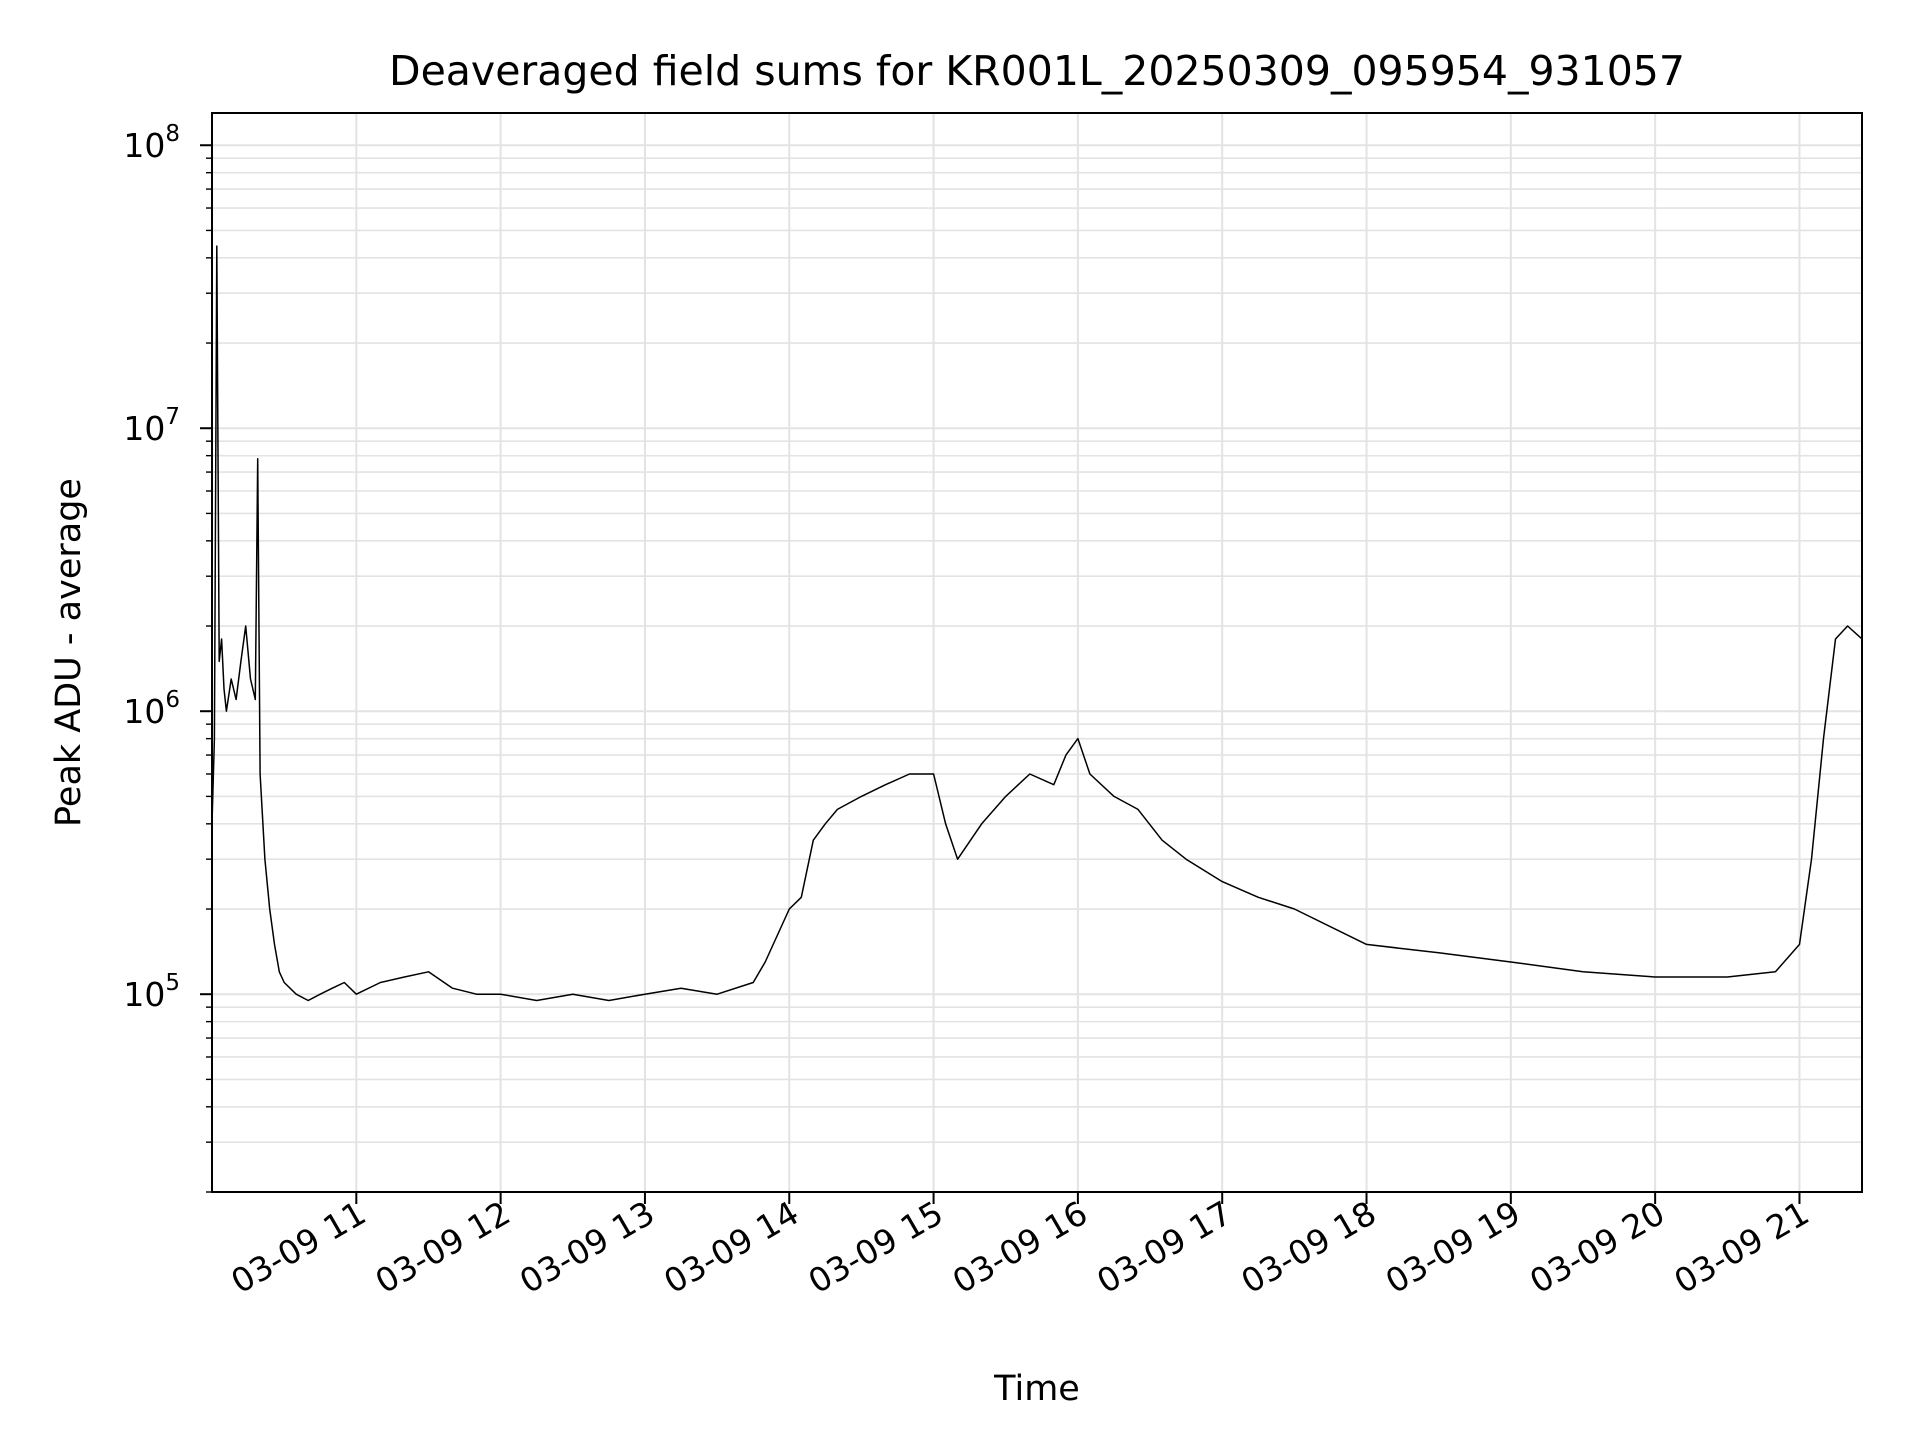 Image resolution: width=1920 pixels, height=1440 pixels. I want to click on y-axis: 10⁵ 10⁶ 10⁷ 10⁸, so click(167, 657).